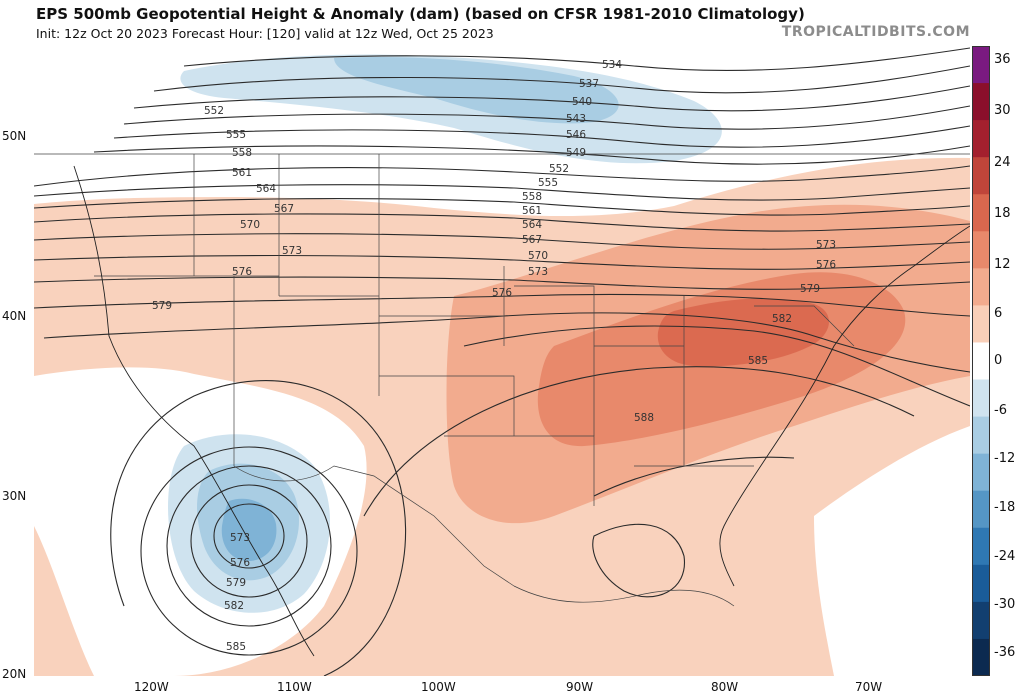  What do you see at coordinates (151, 687) in the screenshot?
I see `lon-label: 120W` at bounding box center [151, 687].